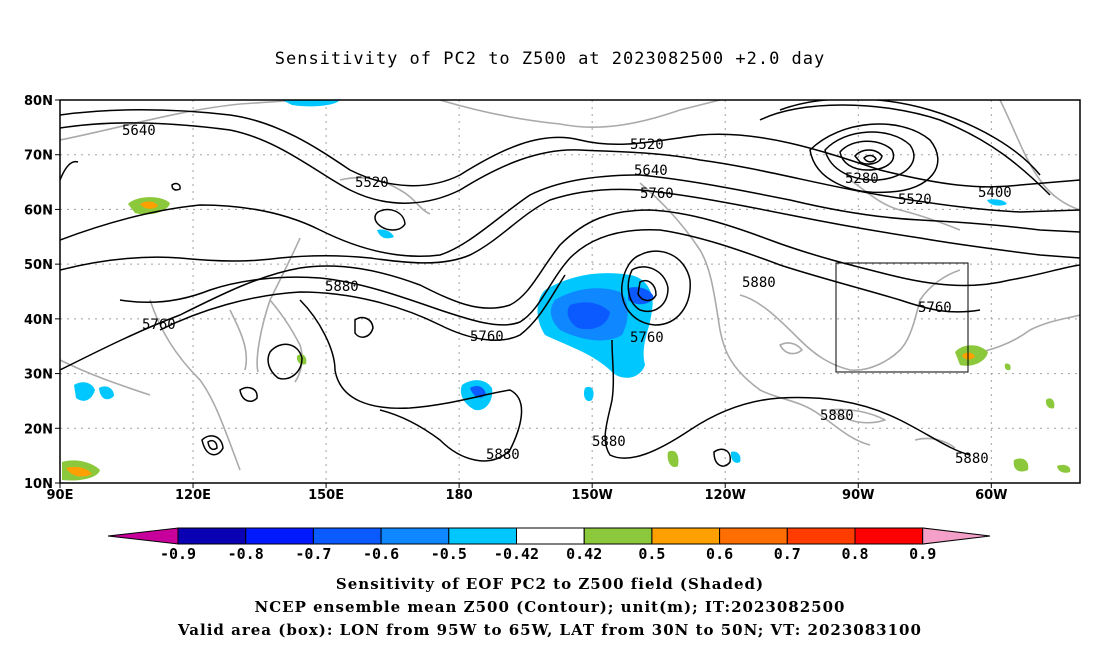 This screenshot has width=1100, height=650. I want to click on lat-tick-label: 80N, so click(38, 101).